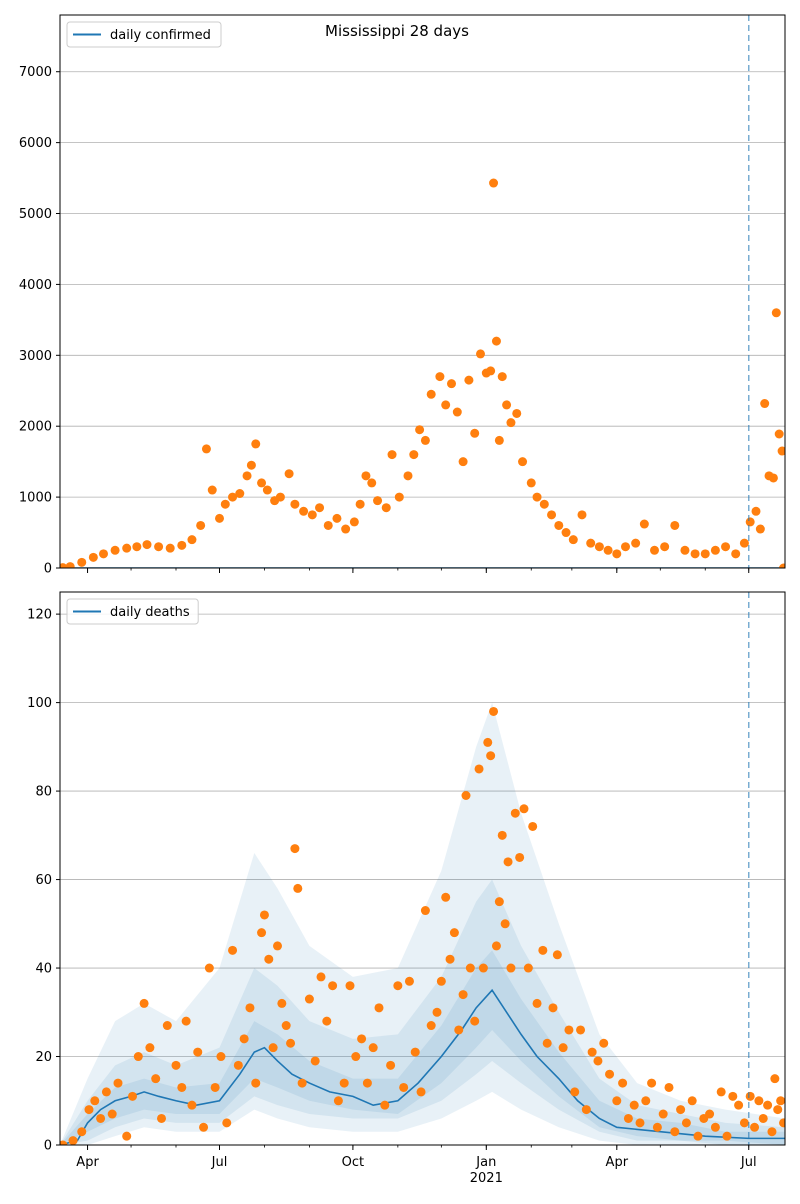 This screenshot has width=800, height=1204. Describe the element at coordinates (485, 1162) in the screenshot. I see `x-tick-label: Jan` at that location.